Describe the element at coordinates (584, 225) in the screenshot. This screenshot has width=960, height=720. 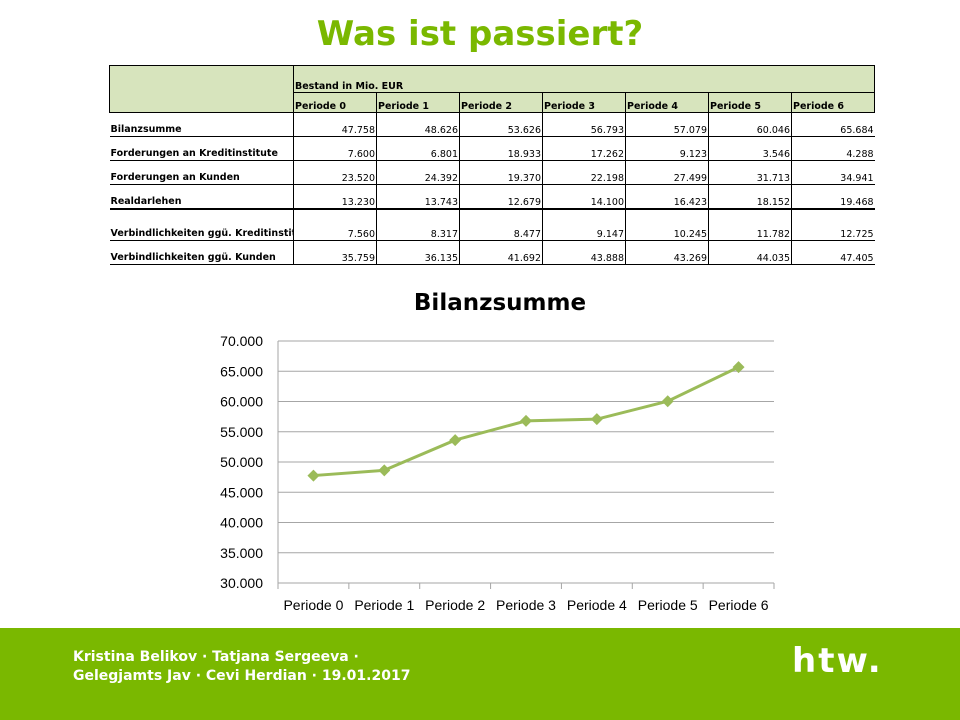
I see `table-cell: 9.147` at that location.